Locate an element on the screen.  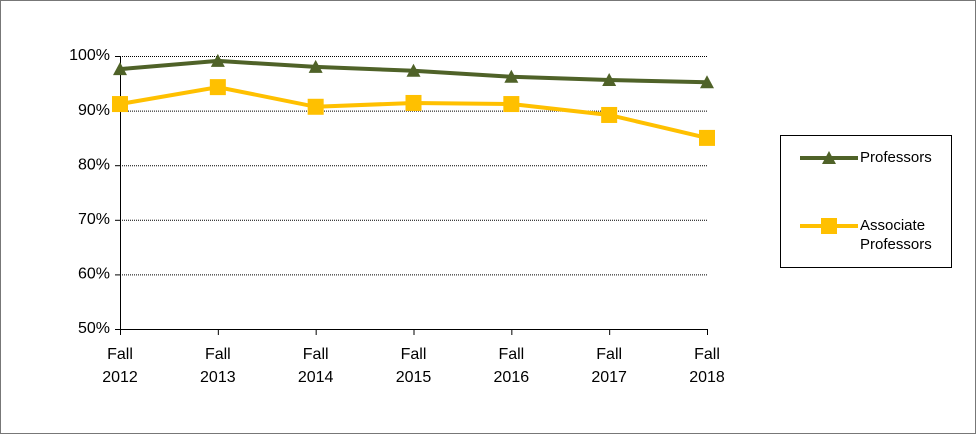
legend-label: Associate Professors is located at coordinates (896, 235).